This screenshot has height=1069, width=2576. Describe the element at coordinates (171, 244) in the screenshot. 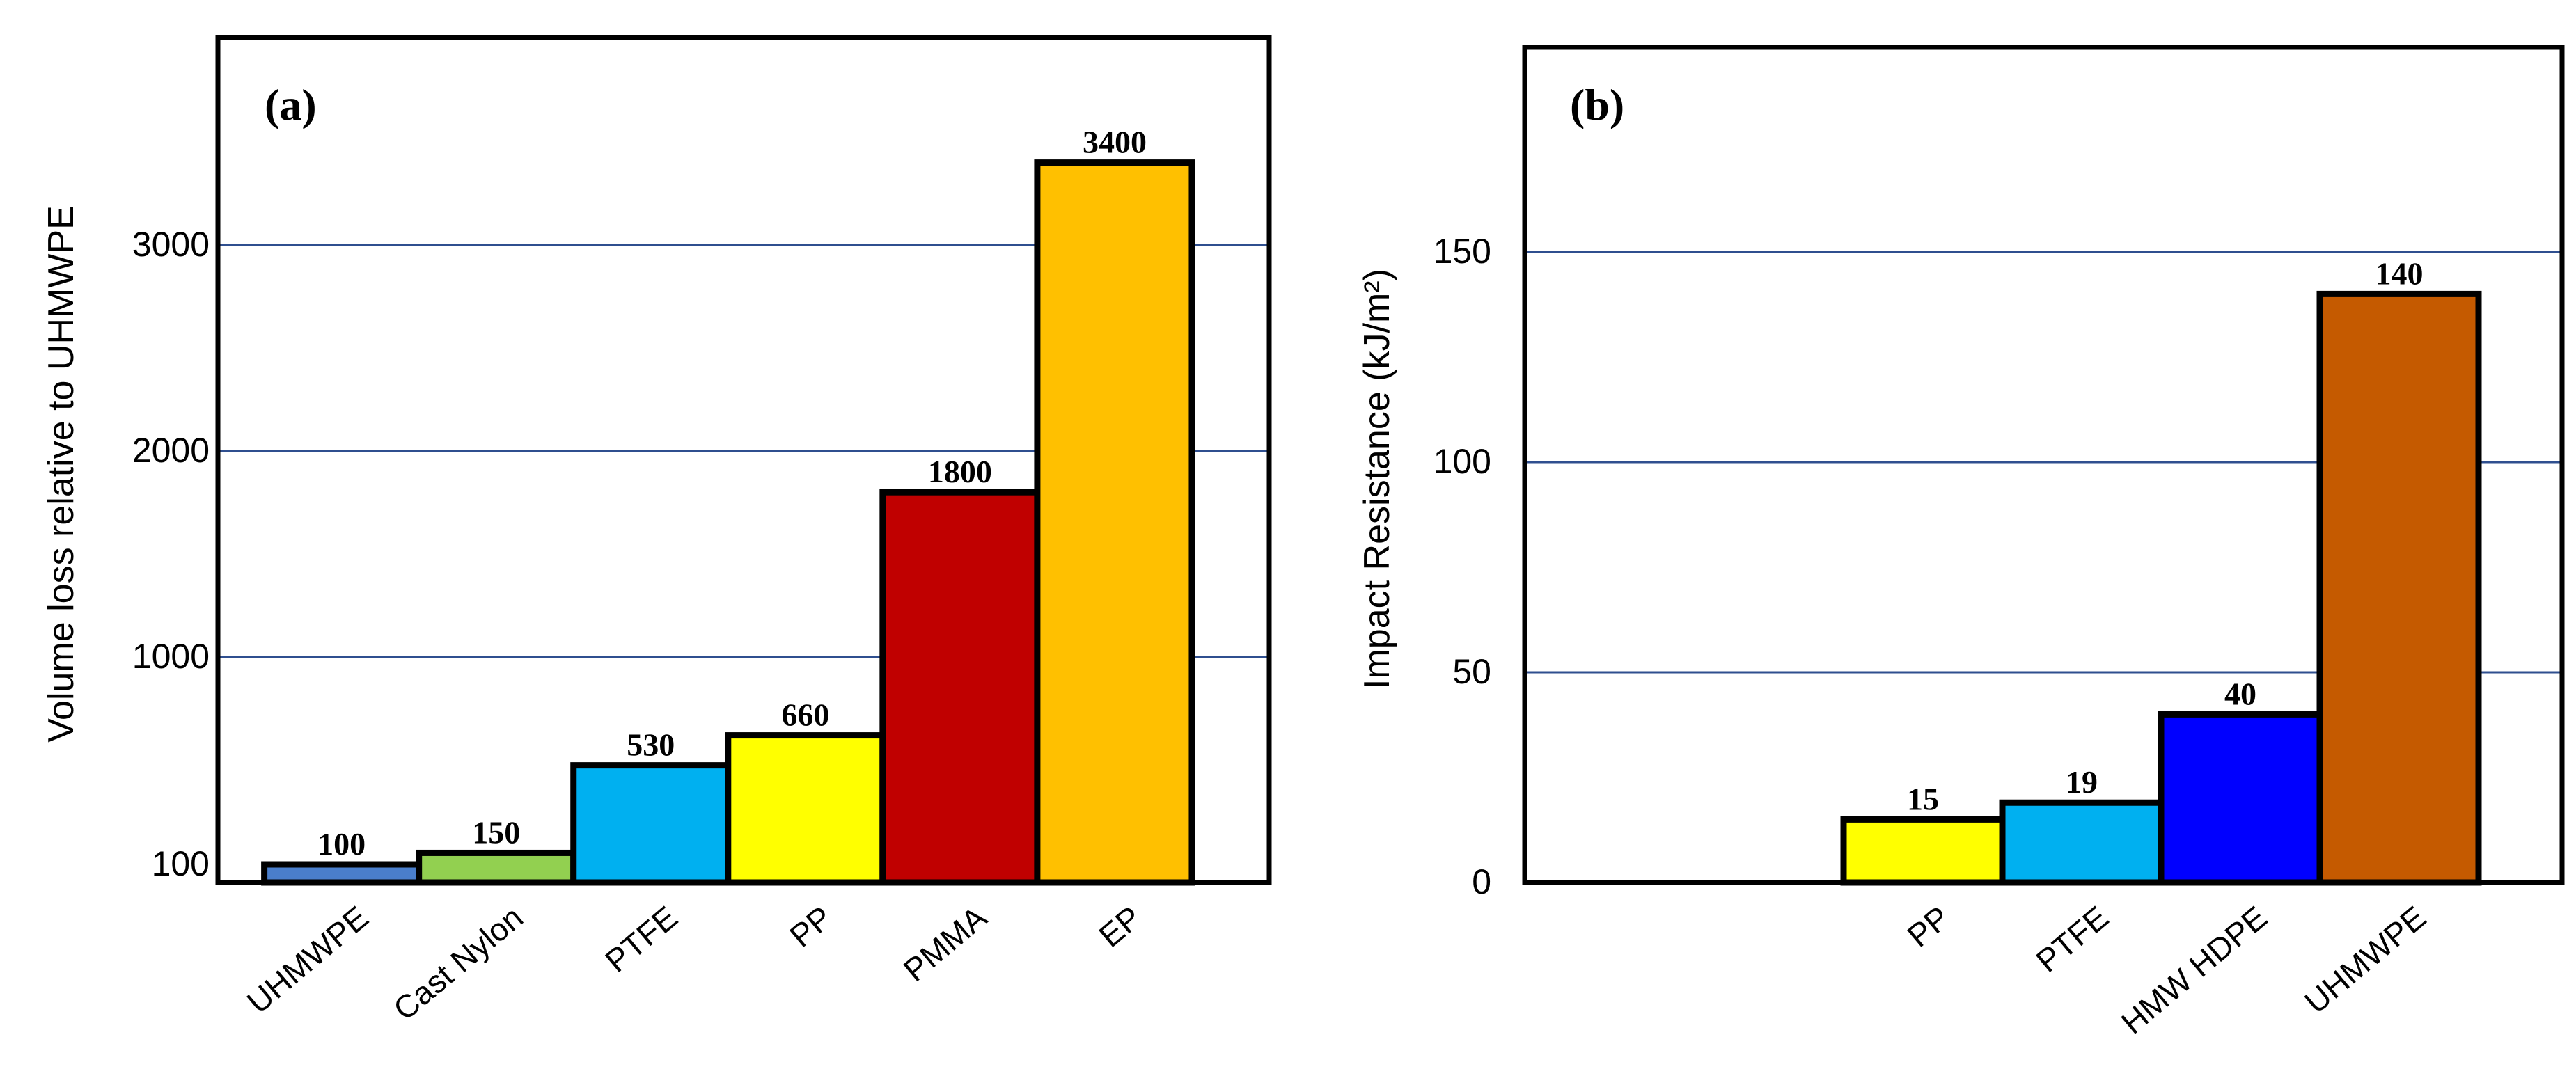

I see `y-tick-label-a-3: 3000` at that location.